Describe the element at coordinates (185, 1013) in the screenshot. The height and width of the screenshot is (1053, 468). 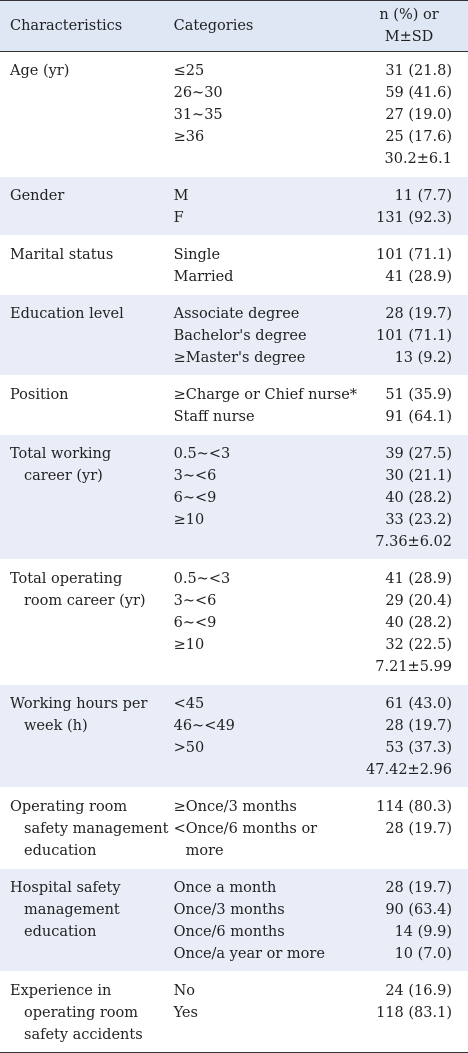
I see `category-text: Yes` at that location.